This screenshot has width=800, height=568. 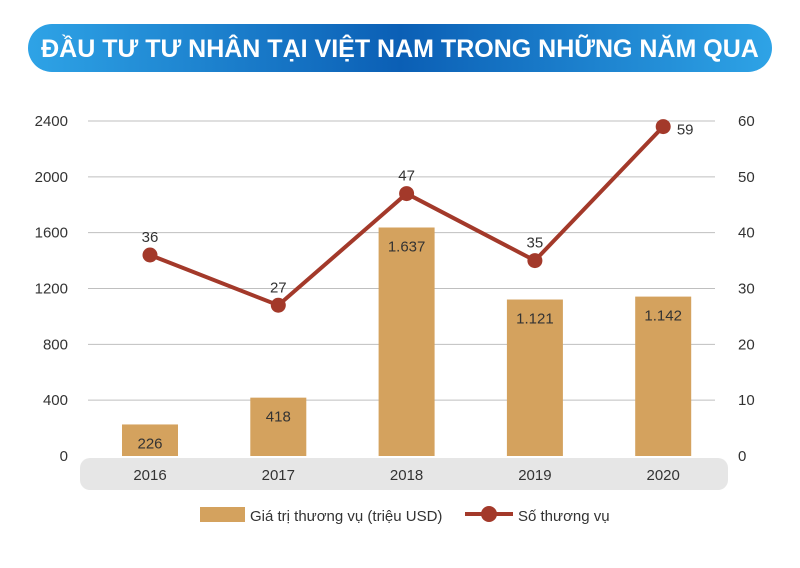 I want to click on left-tick-label: 800, so click(x=55, y=344).